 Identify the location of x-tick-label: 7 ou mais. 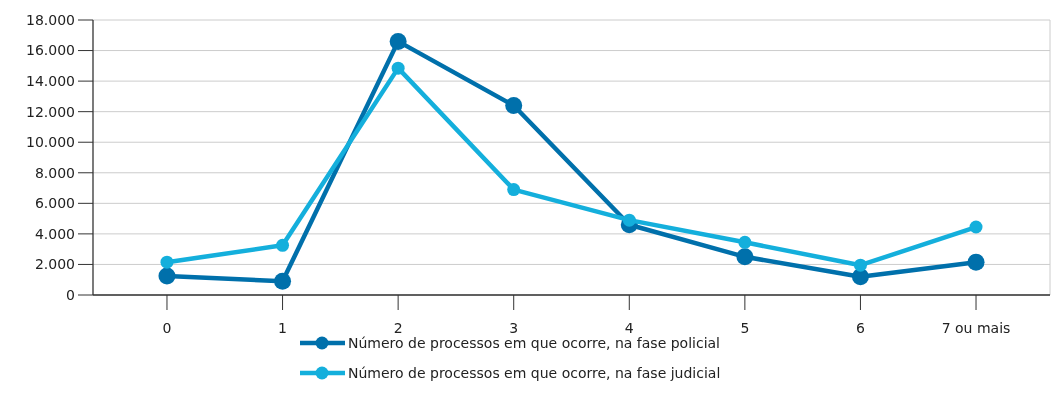
(976, 328).